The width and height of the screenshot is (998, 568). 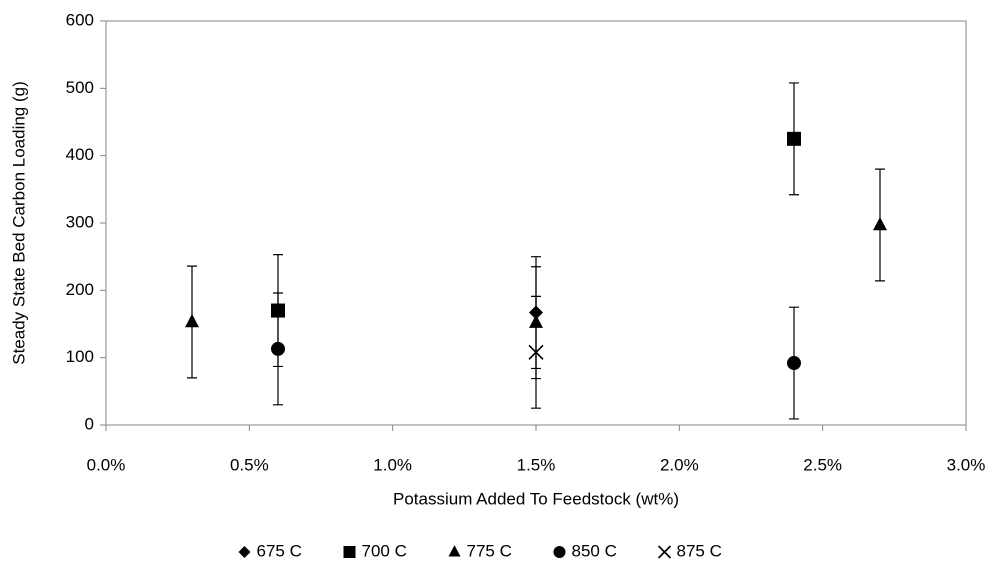 I want to click on x-tick-label: 1.0%, so click(x=392, y=464).